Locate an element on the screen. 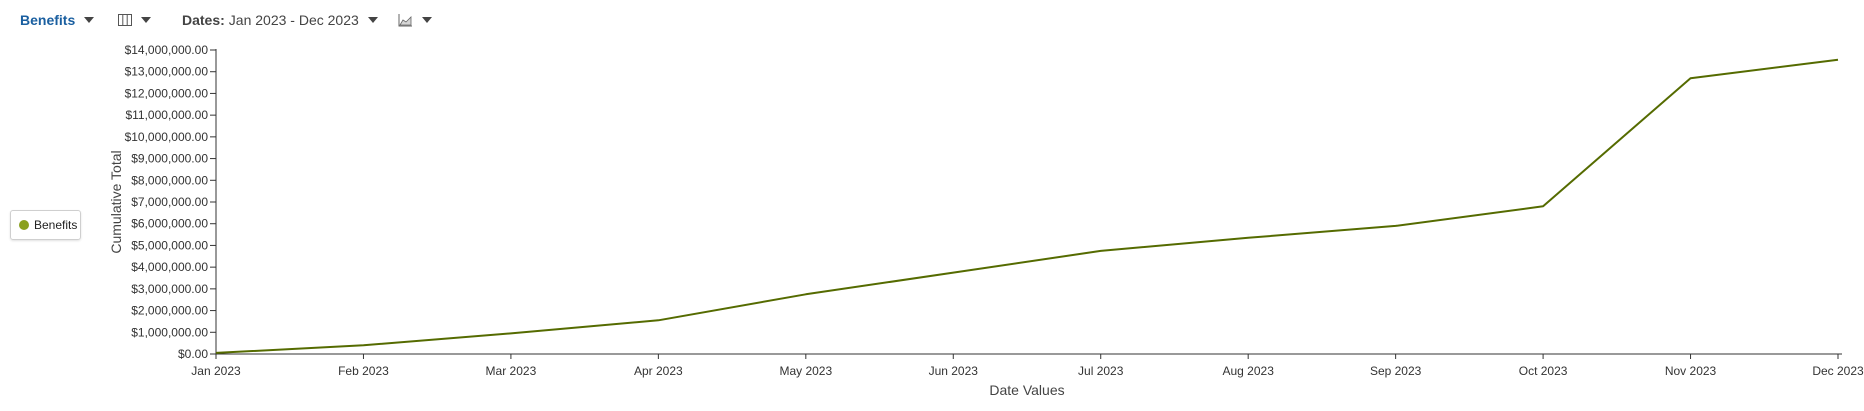 This screenshot has width=1864, height=411. y-tick-label: $3,000,000.00 is located at coordinates (169, 289).